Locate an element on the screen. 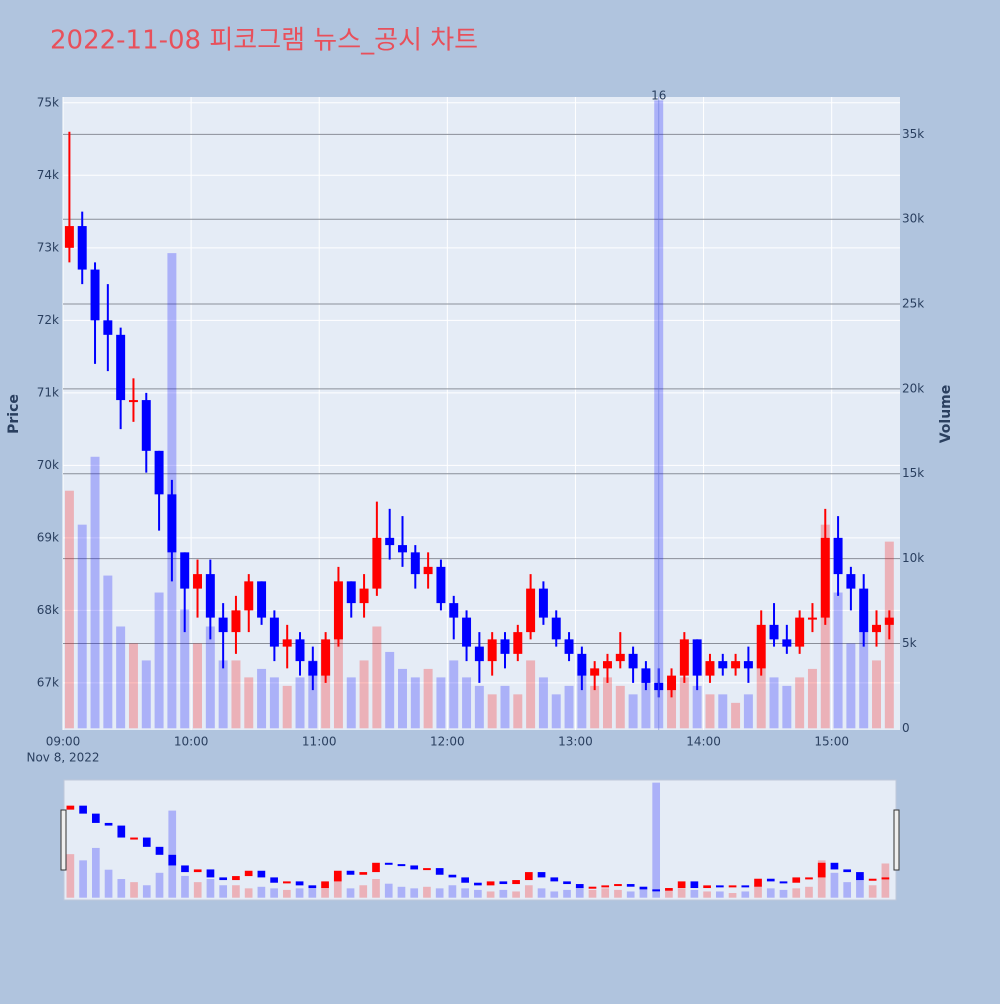 The width and height of the screenshot is (1000, 1004). x-tick-label: 10:00 is located at coordinates (191, 742).